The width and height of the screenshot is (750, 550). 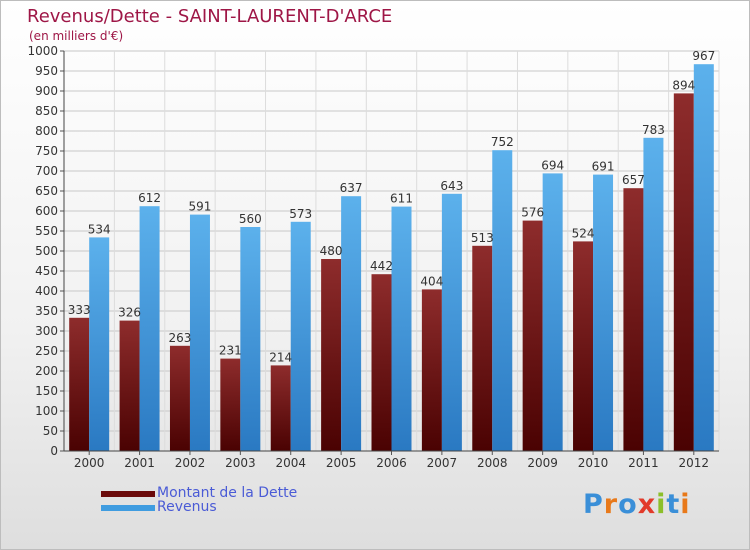 I want to click on value-label-revenus: 694, so click(x=552, y=165).